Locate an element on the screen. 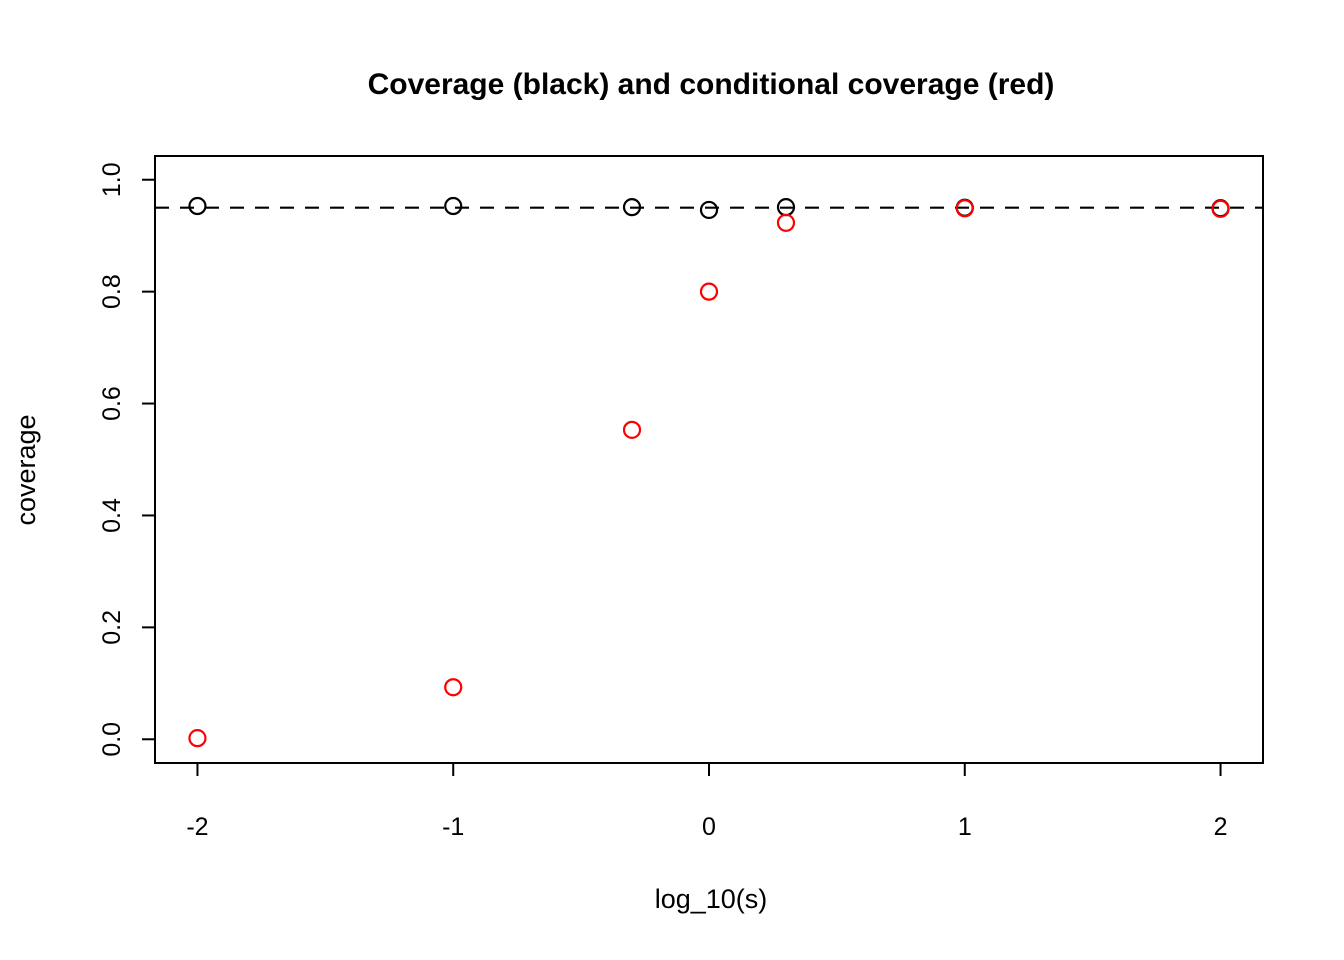  x-axis-tick-label: -2 is located at coordinates (197, 827).